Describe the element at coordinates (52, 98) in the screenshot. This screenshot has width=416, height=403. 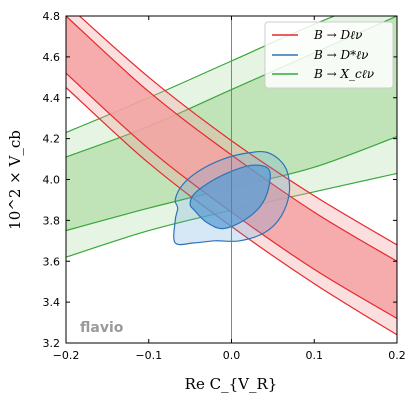
I see `y-tick-label: 4.4` at that location.